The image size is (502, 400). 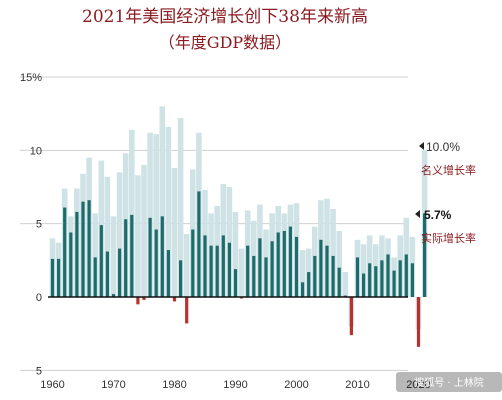 What do you see at coordinates (421, 146) in the screenshot?
I see `nominal-pointer-icon` at bounding box center [421, 146].